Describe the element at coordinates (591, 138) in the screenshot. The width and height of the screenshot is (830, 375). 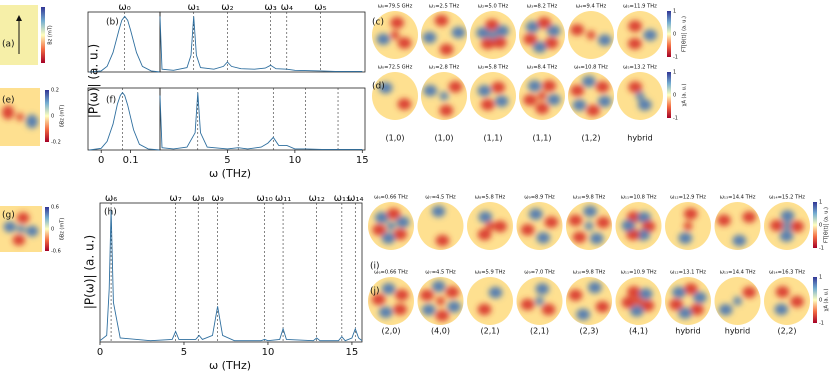
I see `mode-index: (1,2)` at that location.